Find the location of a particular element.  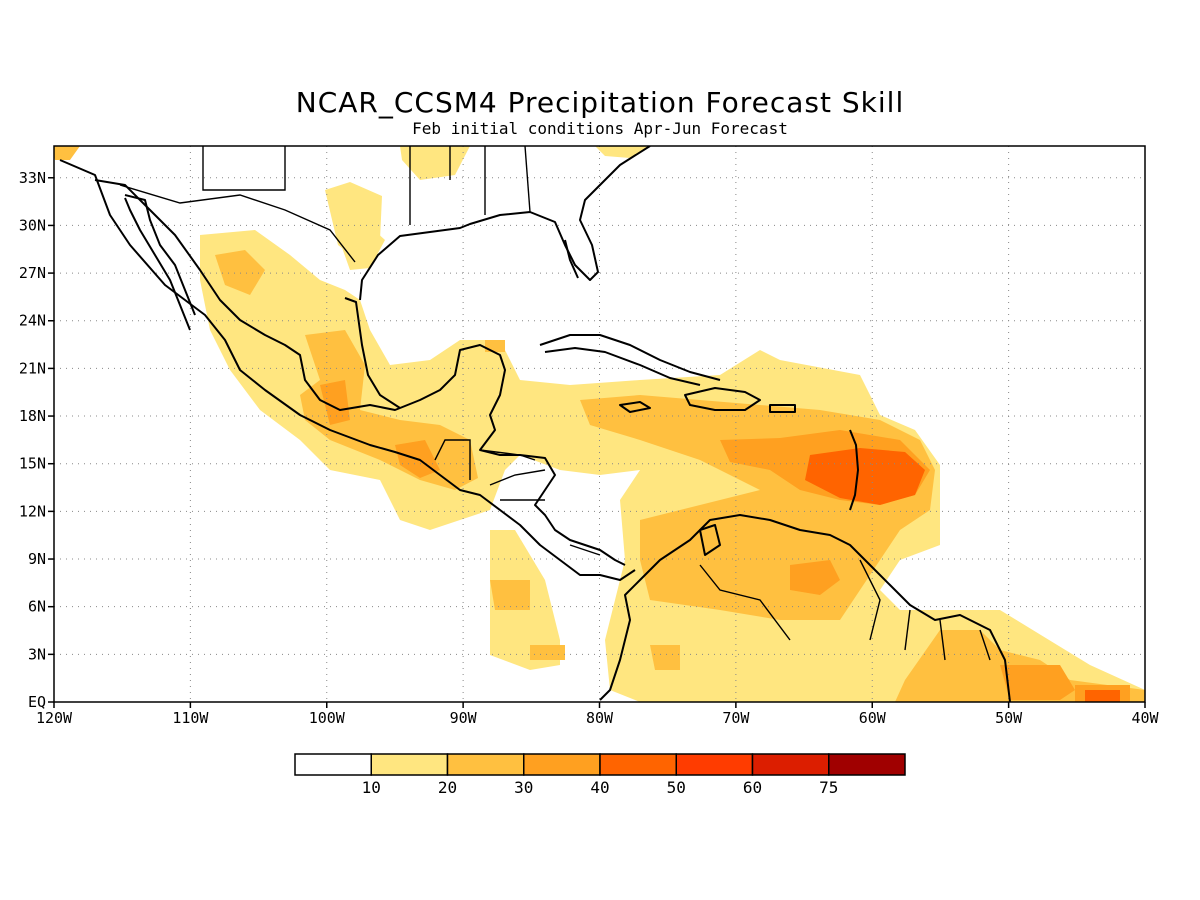

chart-title: NCAR_CCSM4 Precipitation Forecast Skill is located at coordinates (600, 102).